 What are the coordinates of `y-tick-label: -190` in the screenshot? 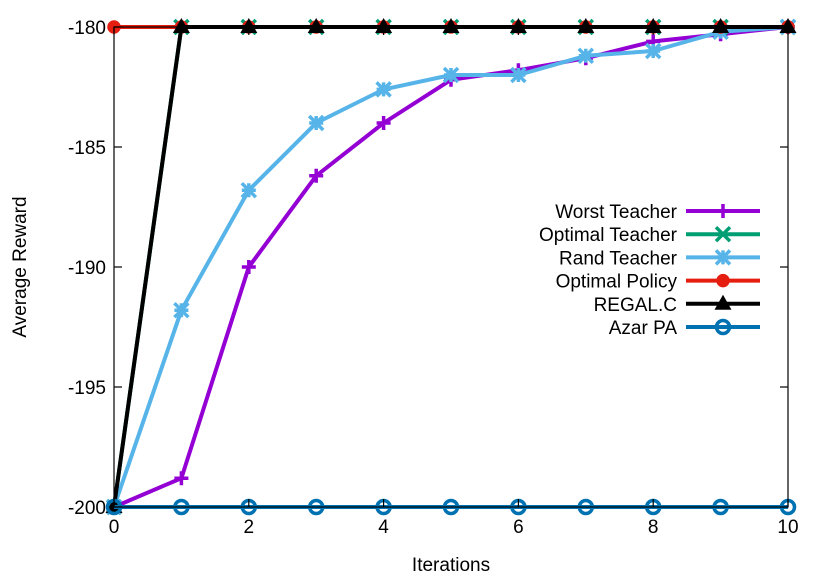 It's located at (87, 268).